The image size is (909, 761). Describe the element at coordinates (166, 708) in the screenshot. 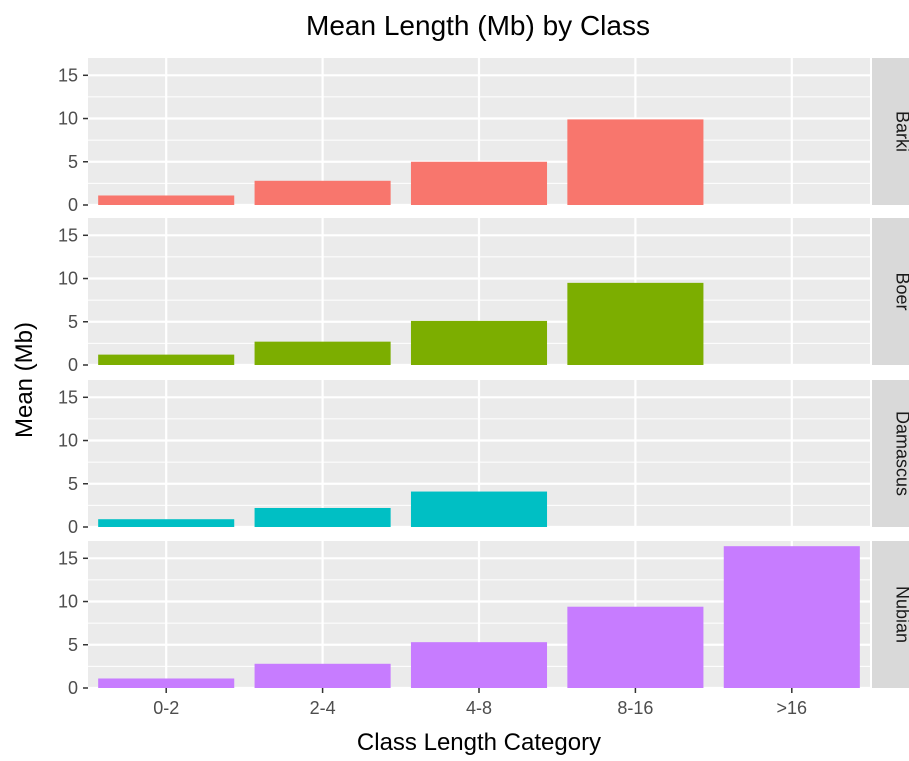

I see `x-tick-label-0-2: 0-2` at that location.